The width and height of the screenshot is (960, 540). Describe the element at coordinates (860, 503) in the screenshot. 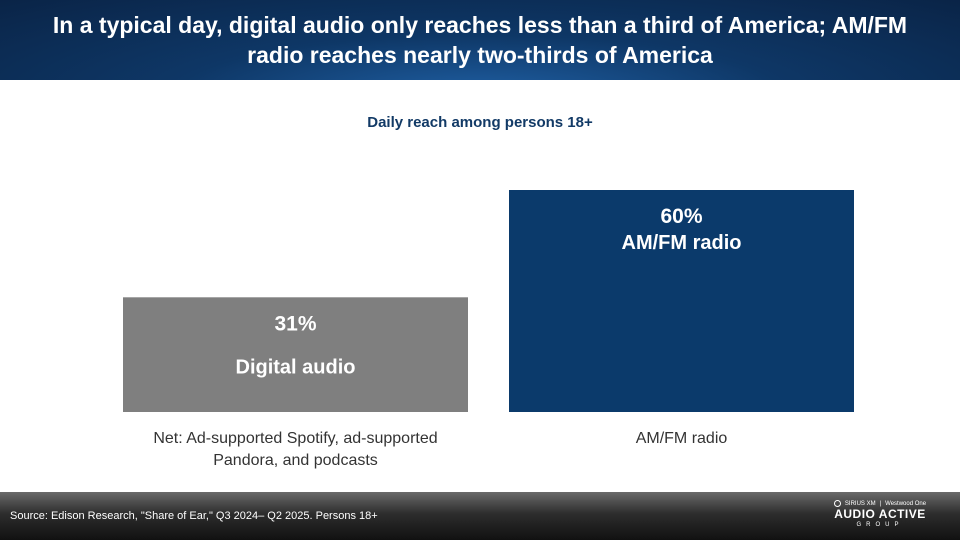

I see `logo-brand-left: SIRIUS XM` at that location.